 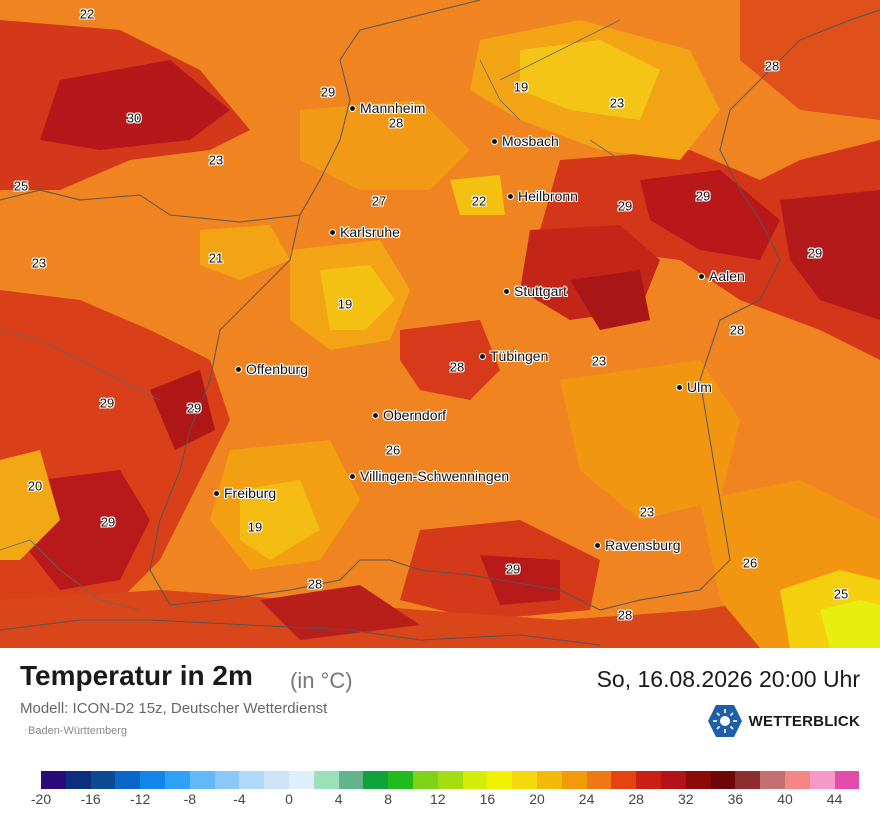 I want to click on region-label: Baden-Württemberg, so click(x=75, y=730).